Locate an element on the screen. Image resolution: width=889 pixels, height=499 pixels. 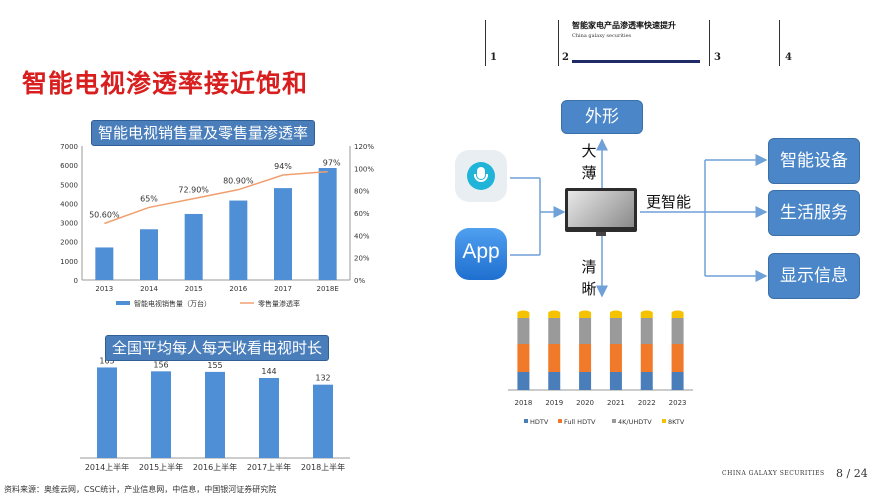
x-tick-label: 2016 is located at coordinates (238, 289).